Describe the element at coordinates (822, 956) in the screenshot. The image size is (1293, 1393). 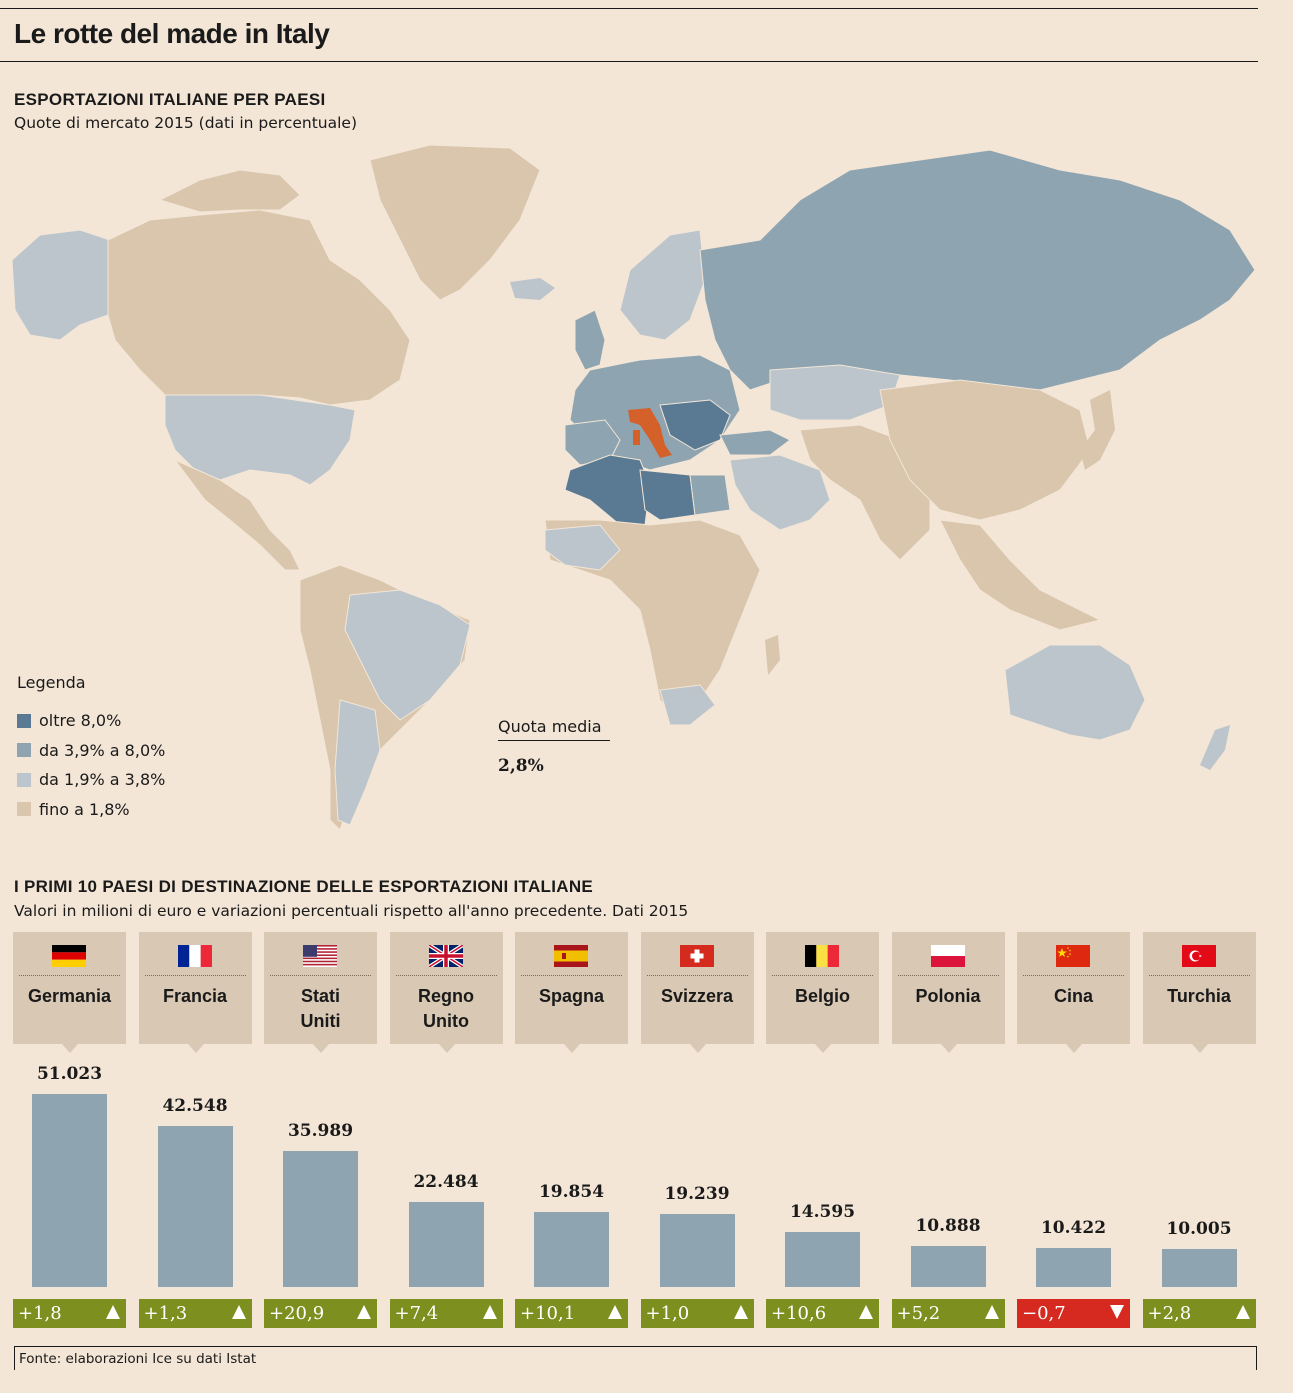
I see `belgium-flag-icon` at that location.